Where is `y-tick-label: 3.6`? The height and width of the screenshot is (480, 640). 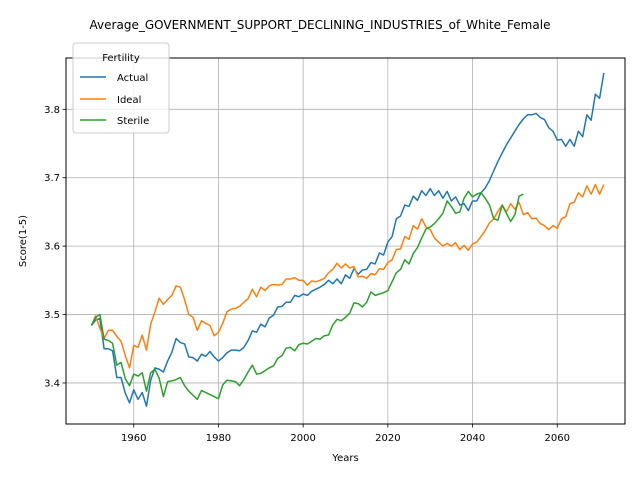
y-tick-label: 3.6 is located at coordinates (52, 247).